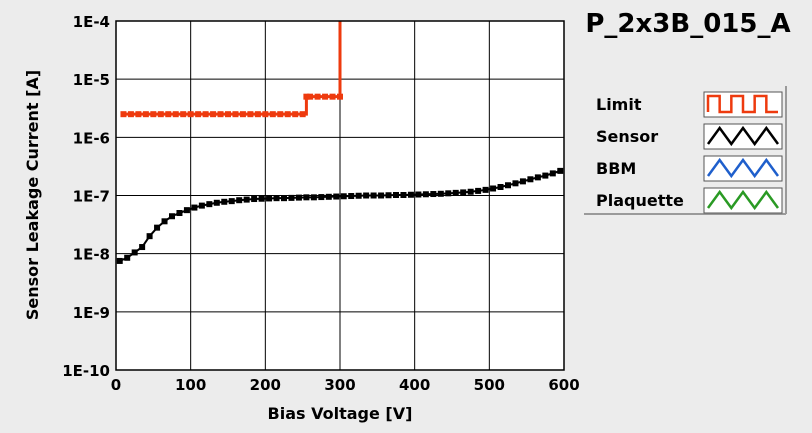  What do you see at coordinates (91, 22) in the screenshot?
I see `y-tick-label: 1E-4` at bounding box center [91, 22].